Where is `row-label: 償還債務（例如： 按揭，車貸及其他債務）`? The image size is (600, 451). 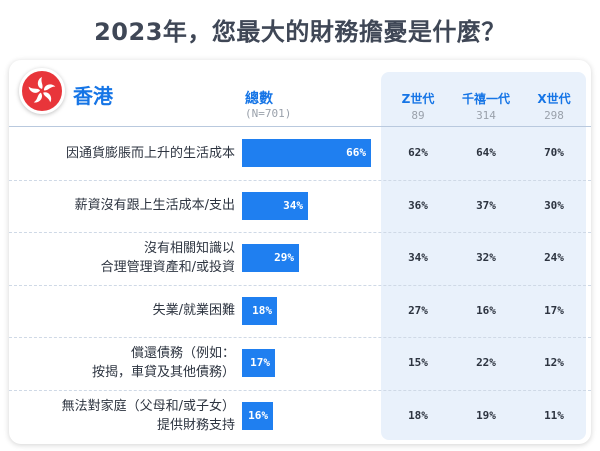
row-label: 償還債務（例如： 按揭，車貸及其他債務） is located at coordinates (122, 363).